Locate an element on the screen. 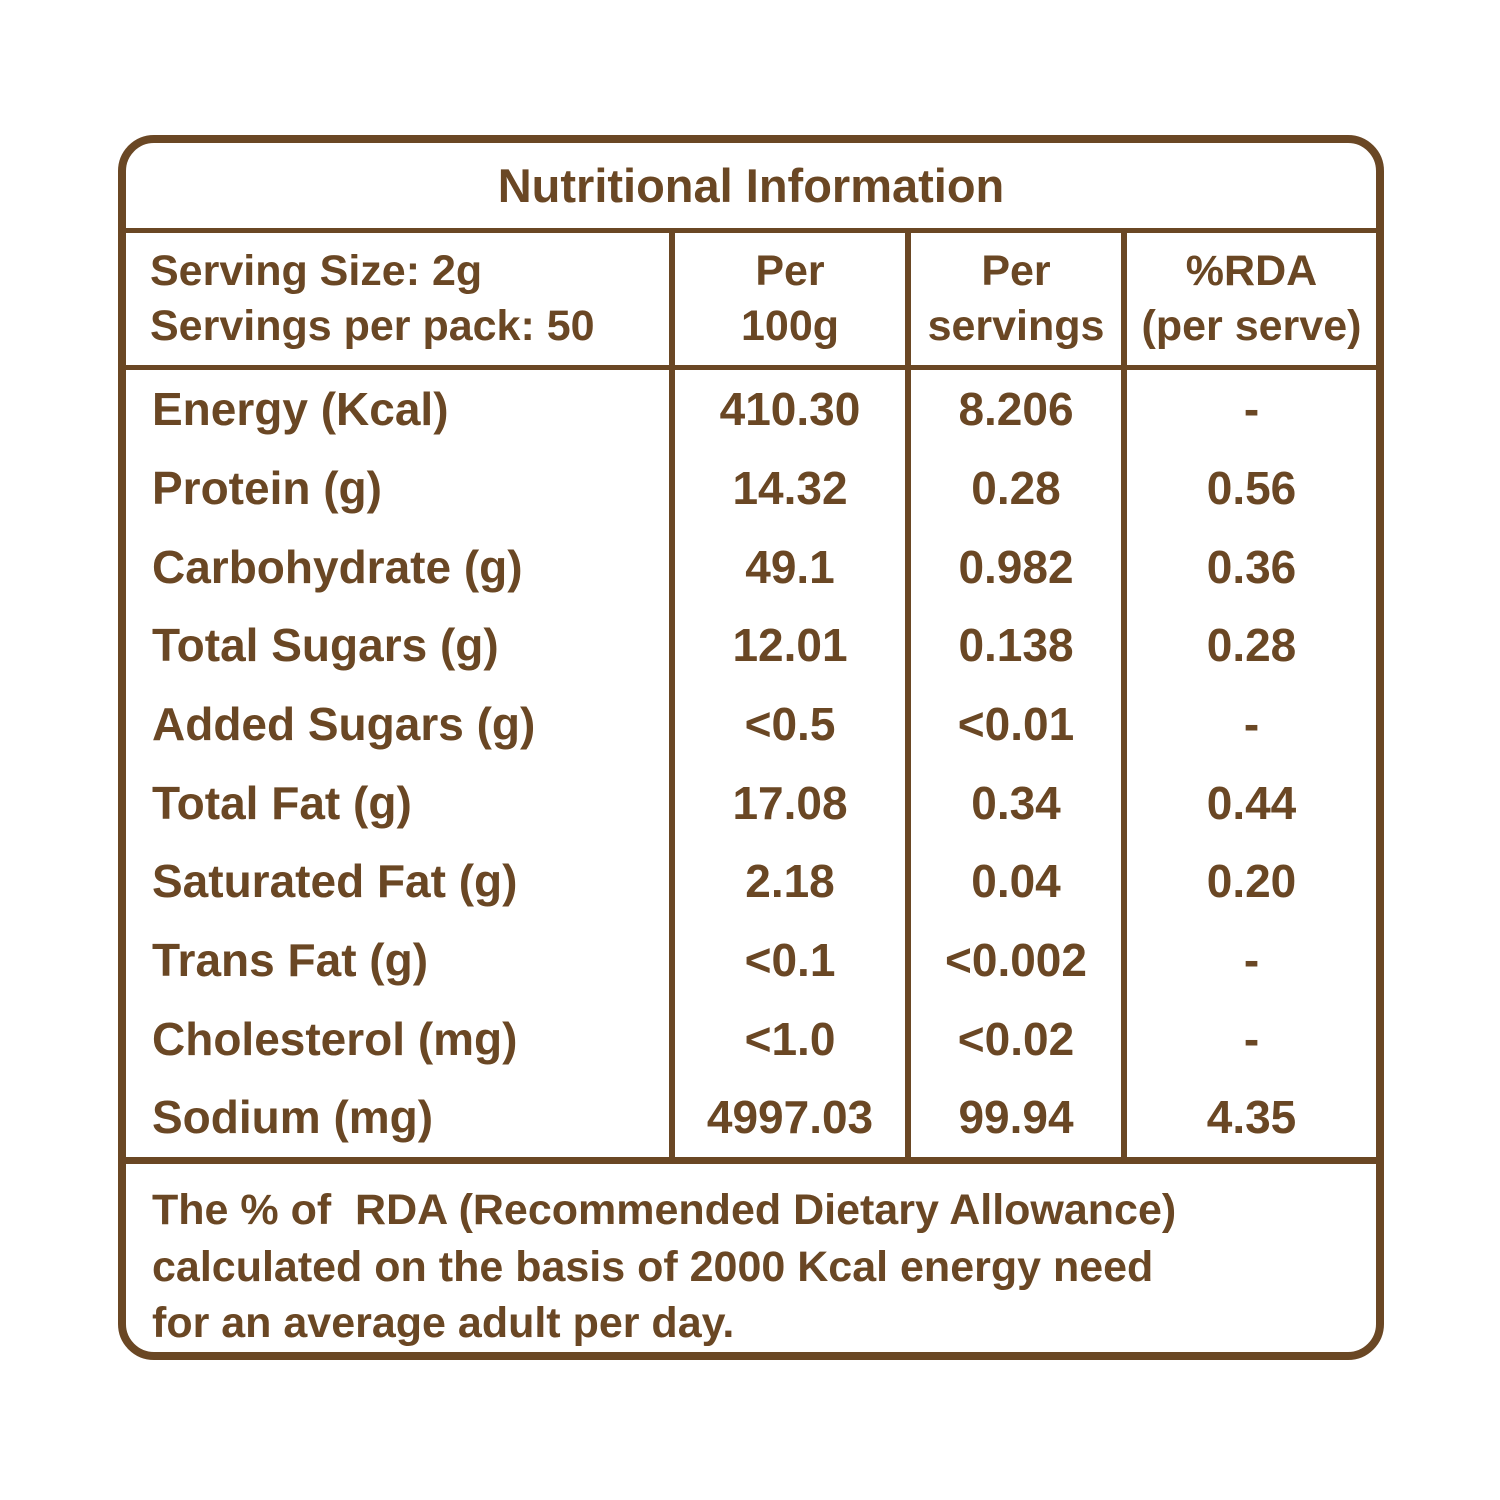  per-100g-value: <1.0 is located at coordinates (793, 1039).